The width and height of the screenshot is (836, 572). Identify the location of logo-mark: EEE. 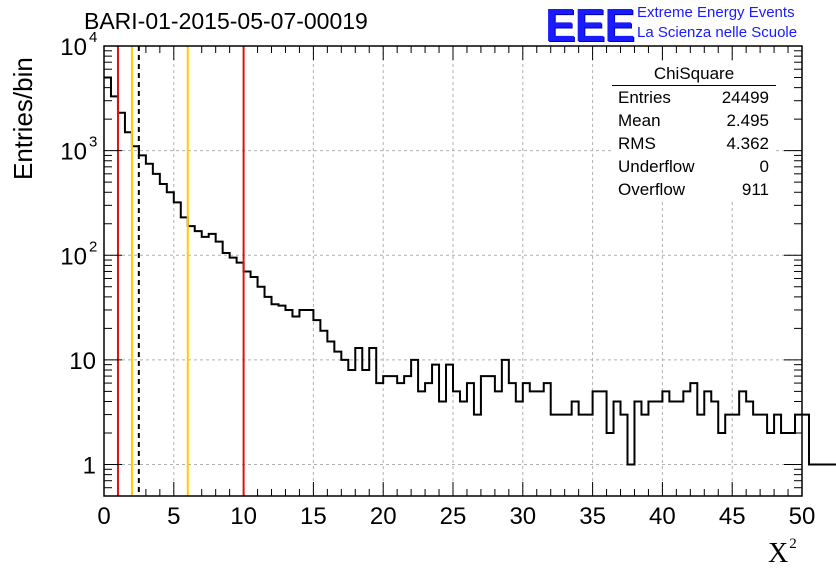
(590, 25).